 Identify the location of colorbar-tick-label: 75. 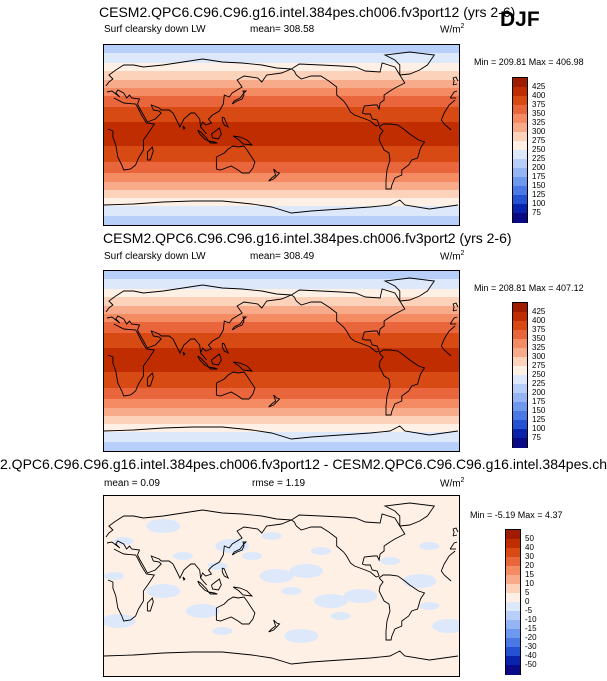
(536, 437).